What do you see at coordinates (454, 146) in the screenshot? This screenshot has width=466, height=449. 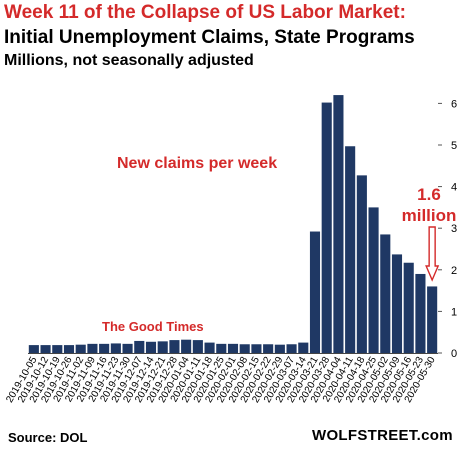 I see `y-tick-label: 5` at bounding box center [454, 146].